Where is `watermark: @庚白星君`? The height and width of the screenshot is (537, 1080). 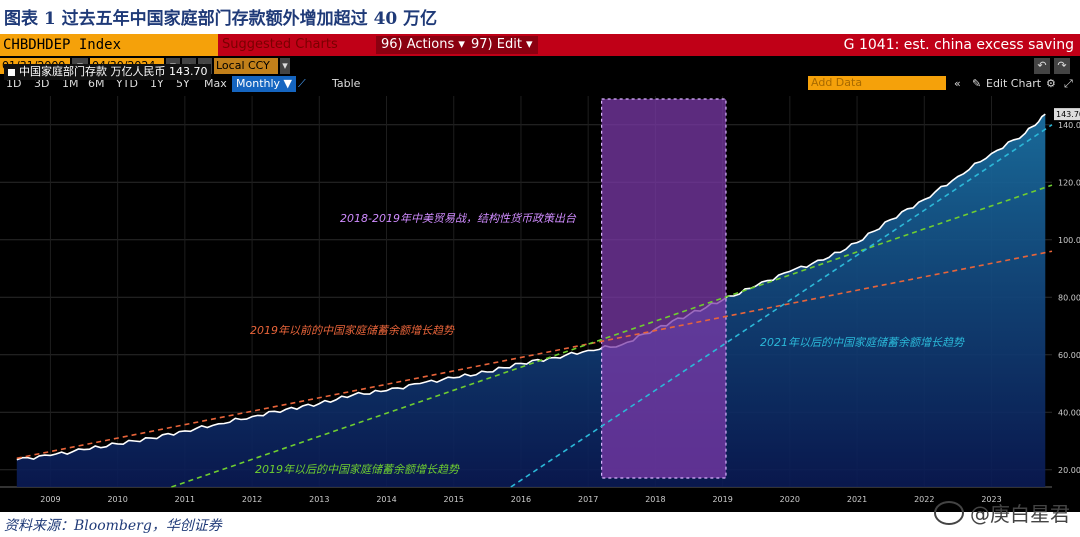
watermark: @庚白星君 is located at coordinates (1002, 512).